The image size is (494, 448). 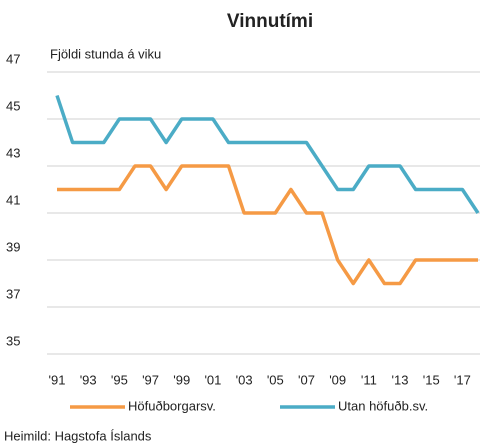 I want to click on chart-title: Vinnutími, so click(x=270, y=21).